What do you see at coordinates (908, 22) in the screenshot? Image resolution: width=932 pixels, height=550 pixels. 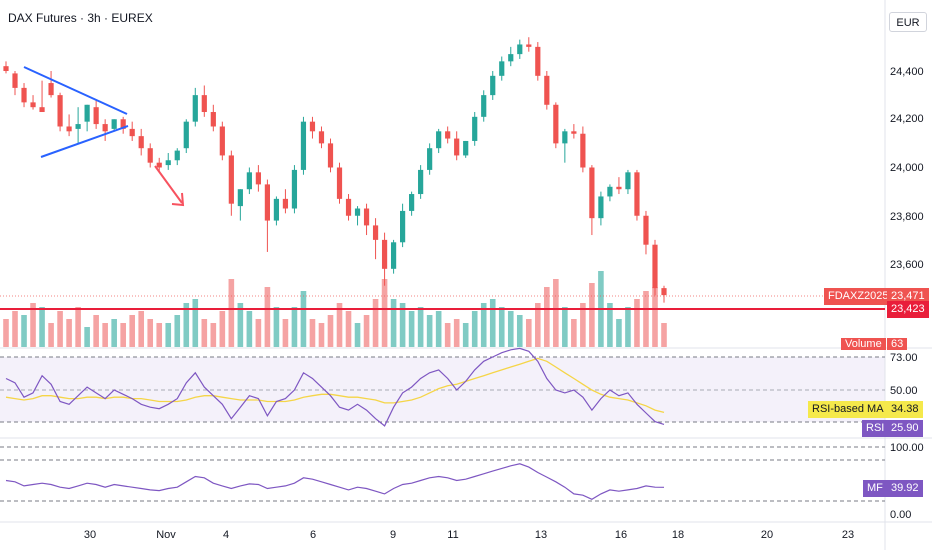 I see `currency-button: EUR` at bounding box center [908, 22].